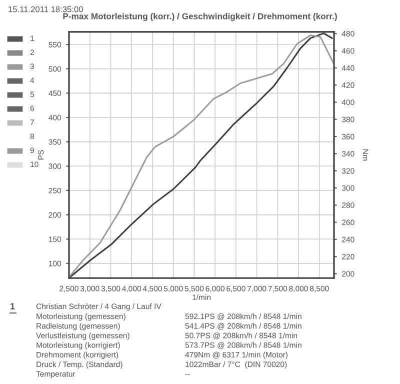  I want to click on text: 1, so click(12, 306).